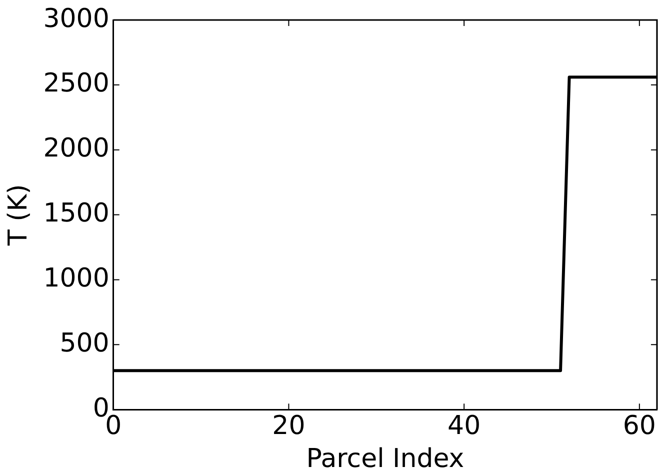 Image resolution: width=658 pixels, height=476 pixels. Describe the element at coordinates (85, 343) in the screenshot. I see `y-tick-label: 500` at that location.